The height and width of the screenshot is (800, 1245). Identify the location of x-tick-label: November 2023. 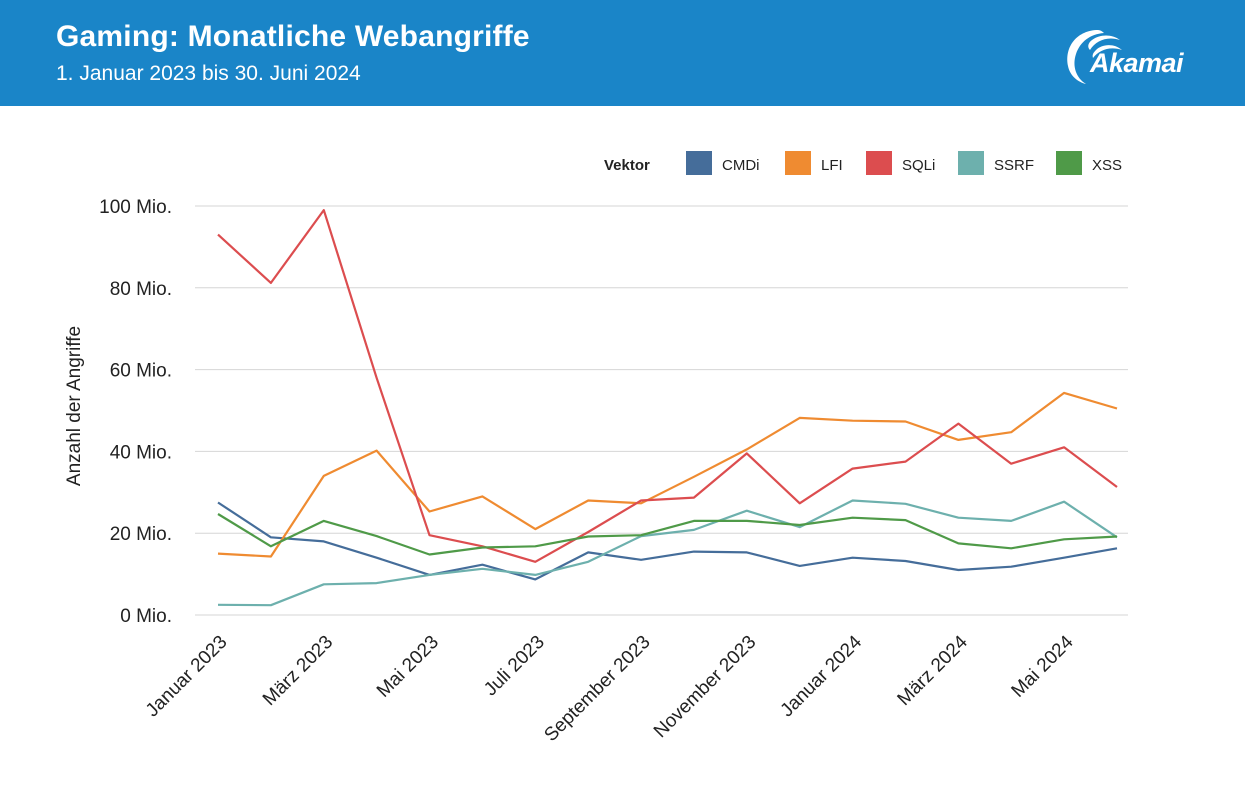
(705, 687).